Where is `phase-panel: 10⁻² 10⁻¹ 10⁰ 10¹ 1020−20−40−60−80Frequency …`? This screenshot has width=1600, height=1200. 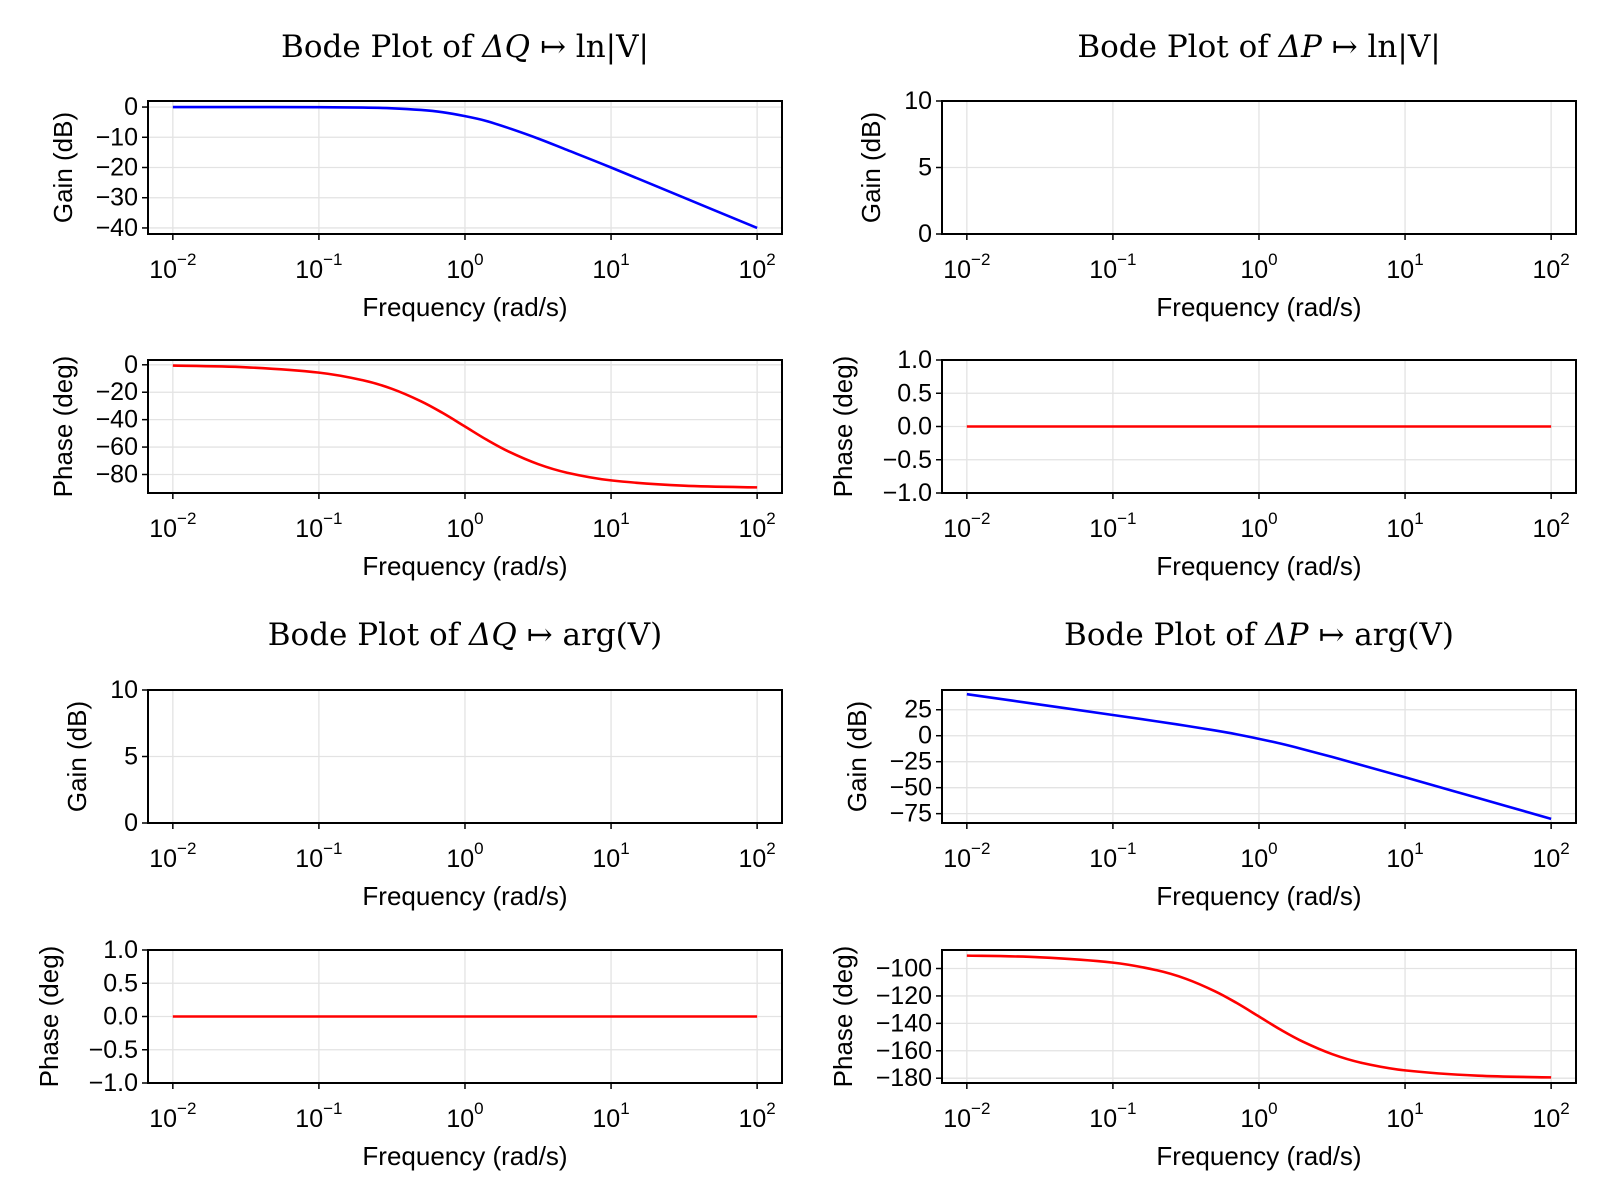
phase-panel: 10⁻² 10⁻¹ 10⁰ 10¹ 1020−20−40−60−80Frequency … is located at coordinates (415, 466).